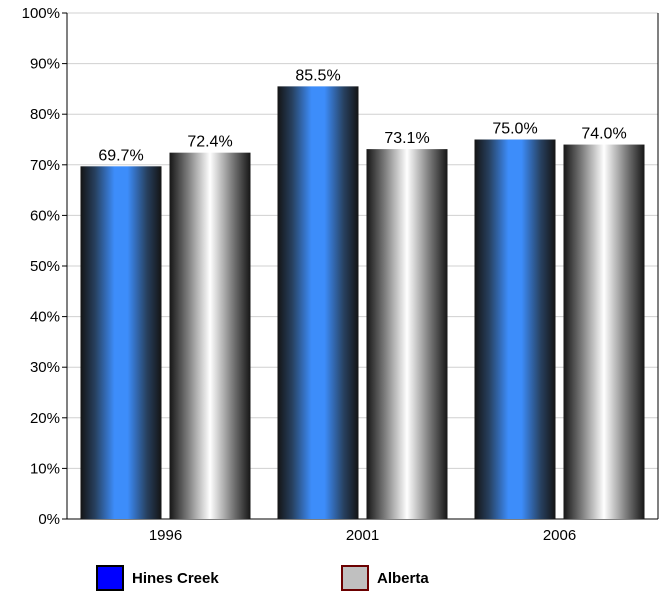  What do you see at coordinates (362, 115) in the screenshot?
I see `data-labels: 69.7% 72.4% 85.5% 73.1% 75.0% 74.0%` at bounding box center [362, 115].